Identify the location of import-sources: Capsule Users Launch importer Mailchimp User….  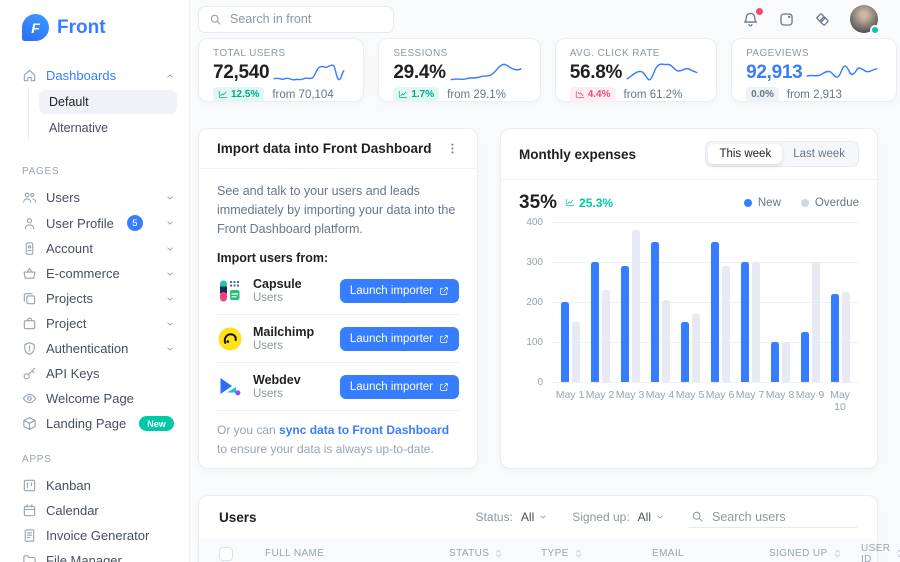
(338, 339).